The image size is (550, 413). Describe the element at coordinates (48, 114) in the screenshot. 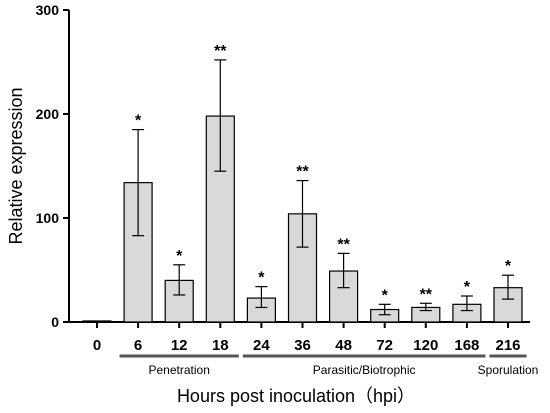

I see `y-tick-label: 200` at that location.